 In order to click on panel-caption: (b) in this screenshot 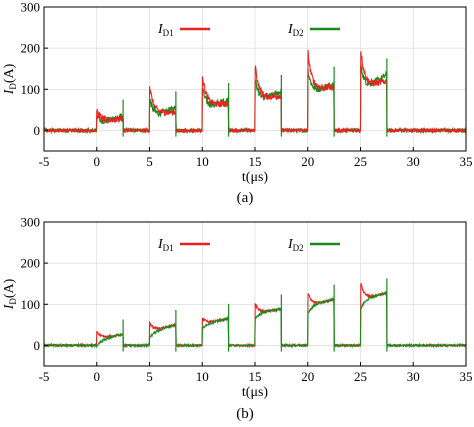, I will do `click(245, 414)`.